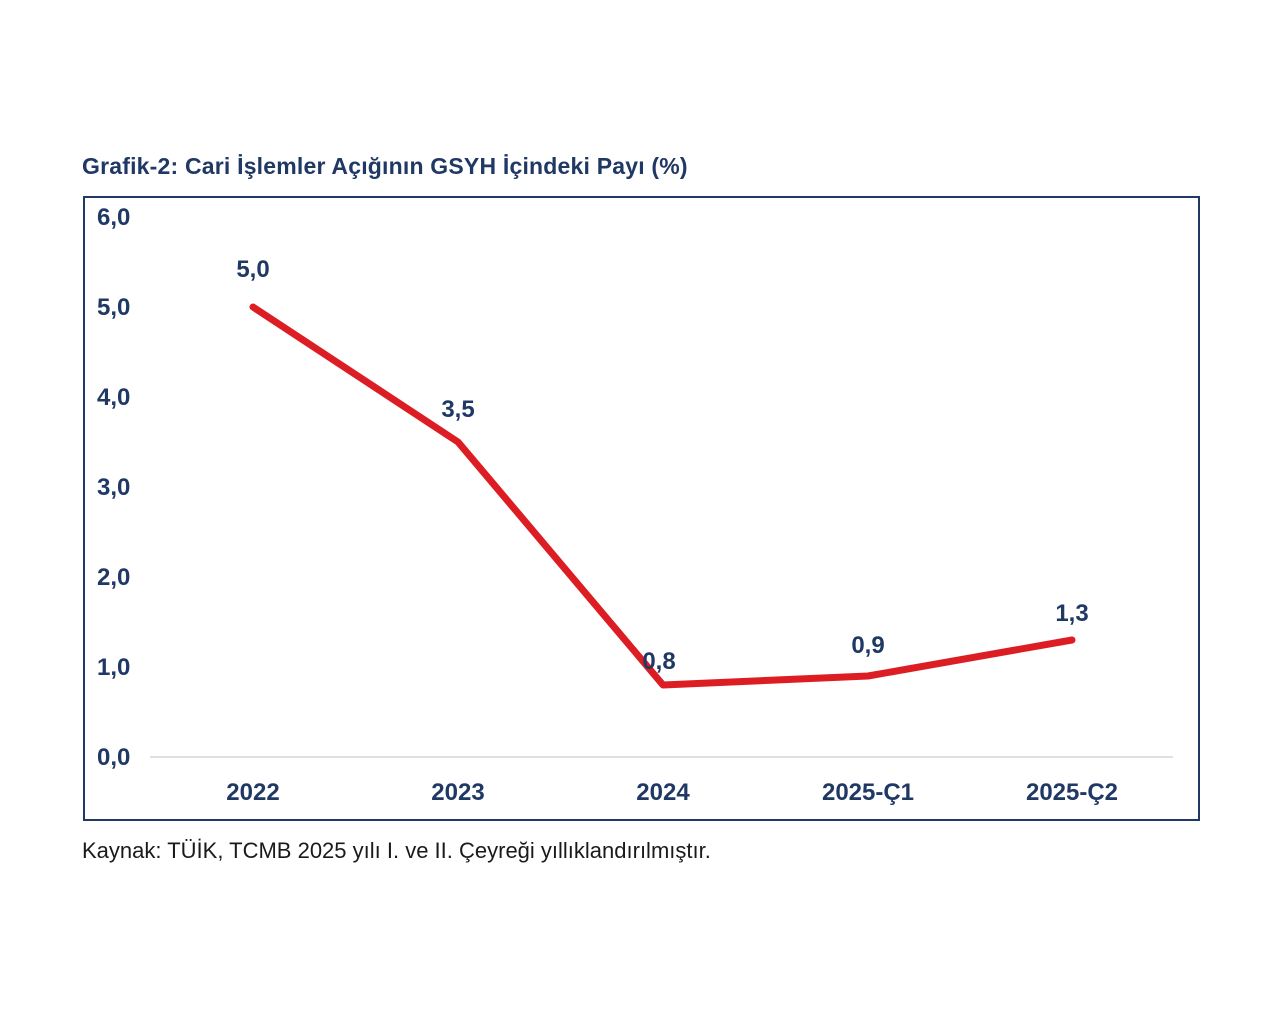 The image size is (1280, 1024). I want to click on y-tick-label: 6,0, so click(113, 217).